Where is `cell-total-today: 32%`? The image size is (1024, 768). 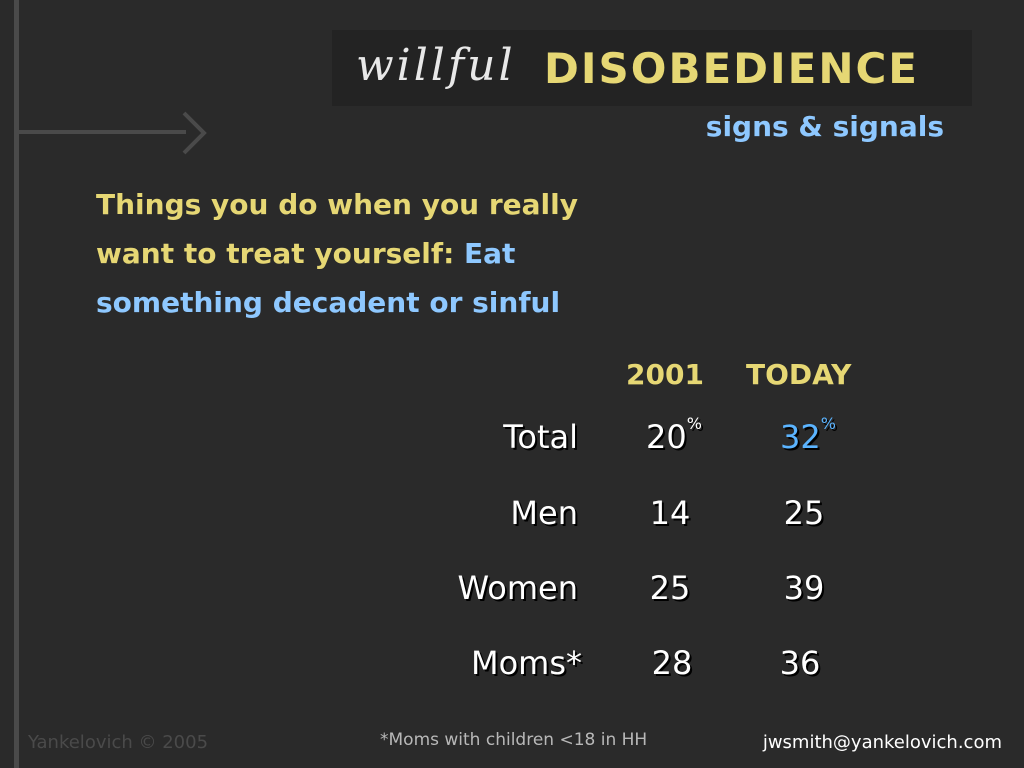
cell-total-today: 32% is located at coordinates (808, 435).